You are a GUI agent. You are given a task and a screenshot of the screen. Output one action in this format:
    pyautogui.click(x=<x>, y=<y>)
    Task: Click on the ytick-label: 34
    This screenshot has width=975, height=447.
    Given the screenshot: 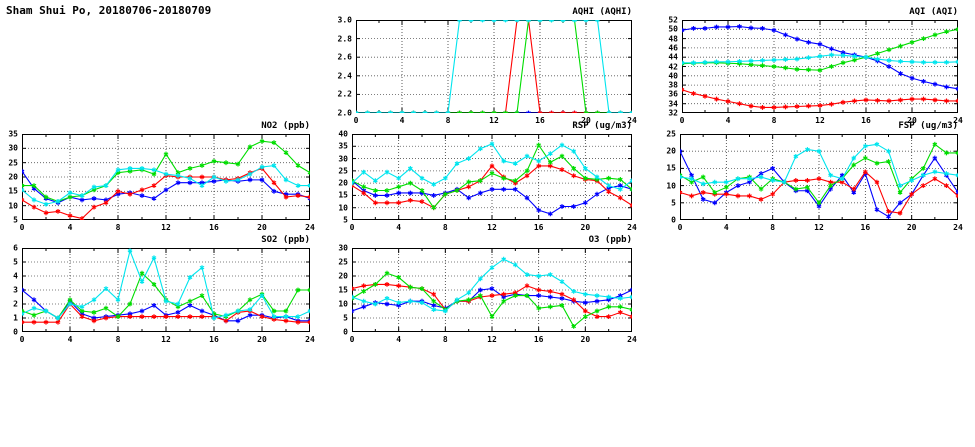 What is the action you would take?
    pyautogui.click(x=673, y=104)
    